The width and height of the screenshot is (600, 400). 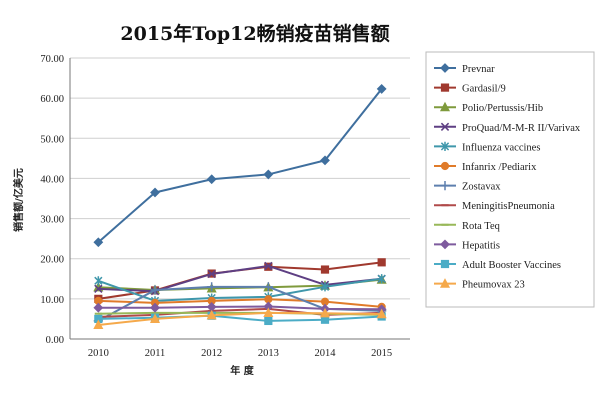 I want to click on legend-item: Influenza vaccines, so click(x=487, y=147).